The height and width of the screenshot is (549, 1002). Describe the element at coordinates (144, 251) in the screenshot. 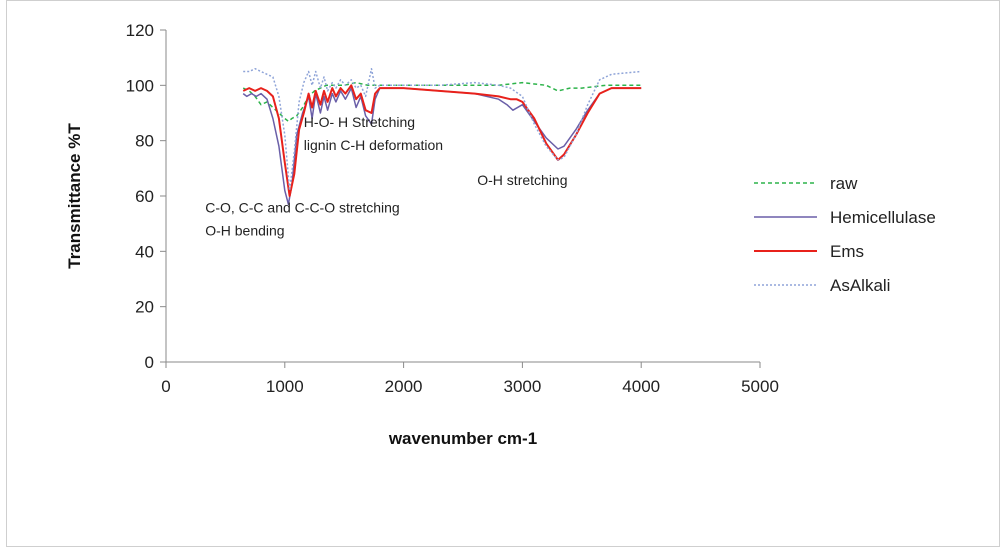

I see `y-tick-label: 40` at that location.